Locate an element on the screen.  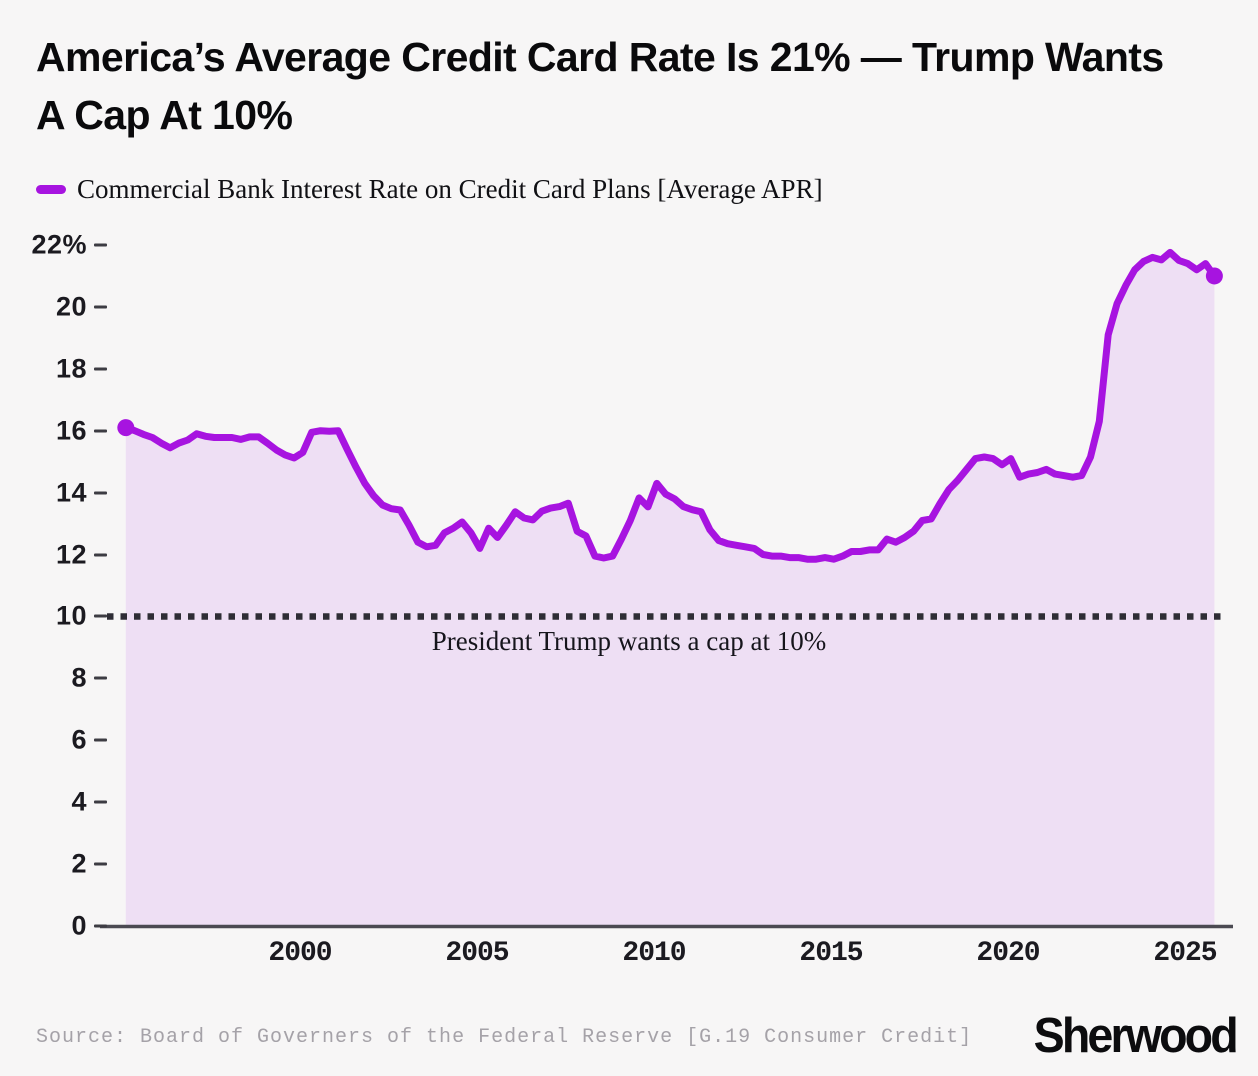
x-axis-tick-2025: 2025 is located at coordinates (1185, 953).